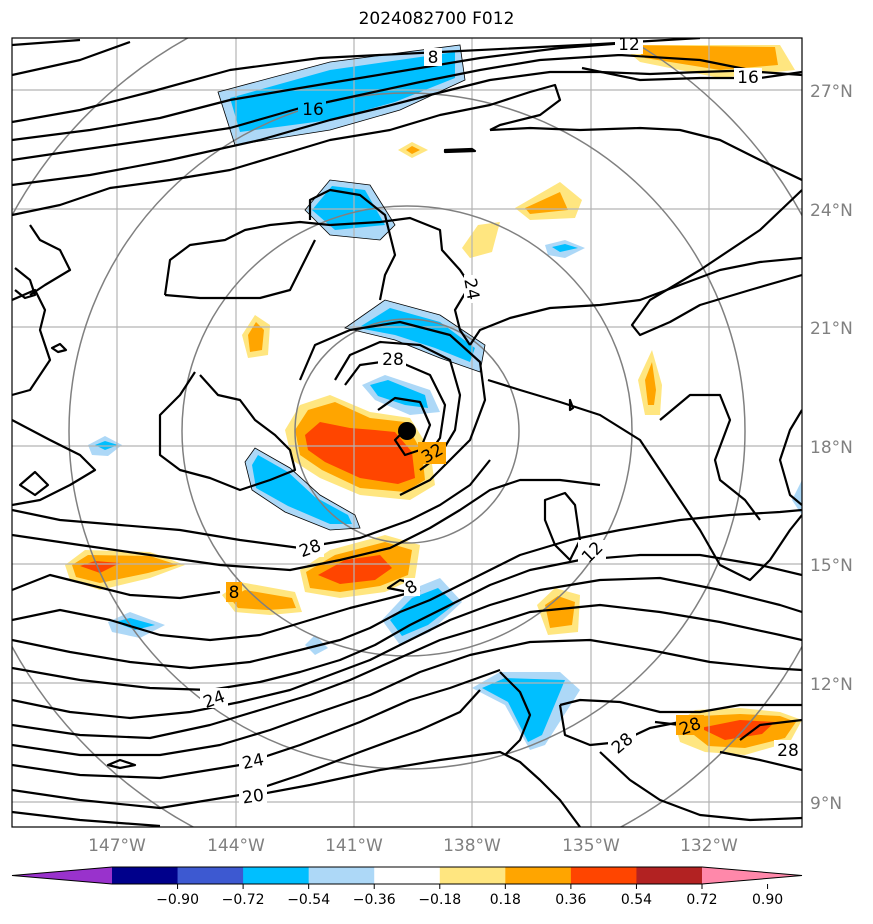  Describe the element at coordinates (236, 846) in the screenshot. I see `lon-label: 144°W` at that location.